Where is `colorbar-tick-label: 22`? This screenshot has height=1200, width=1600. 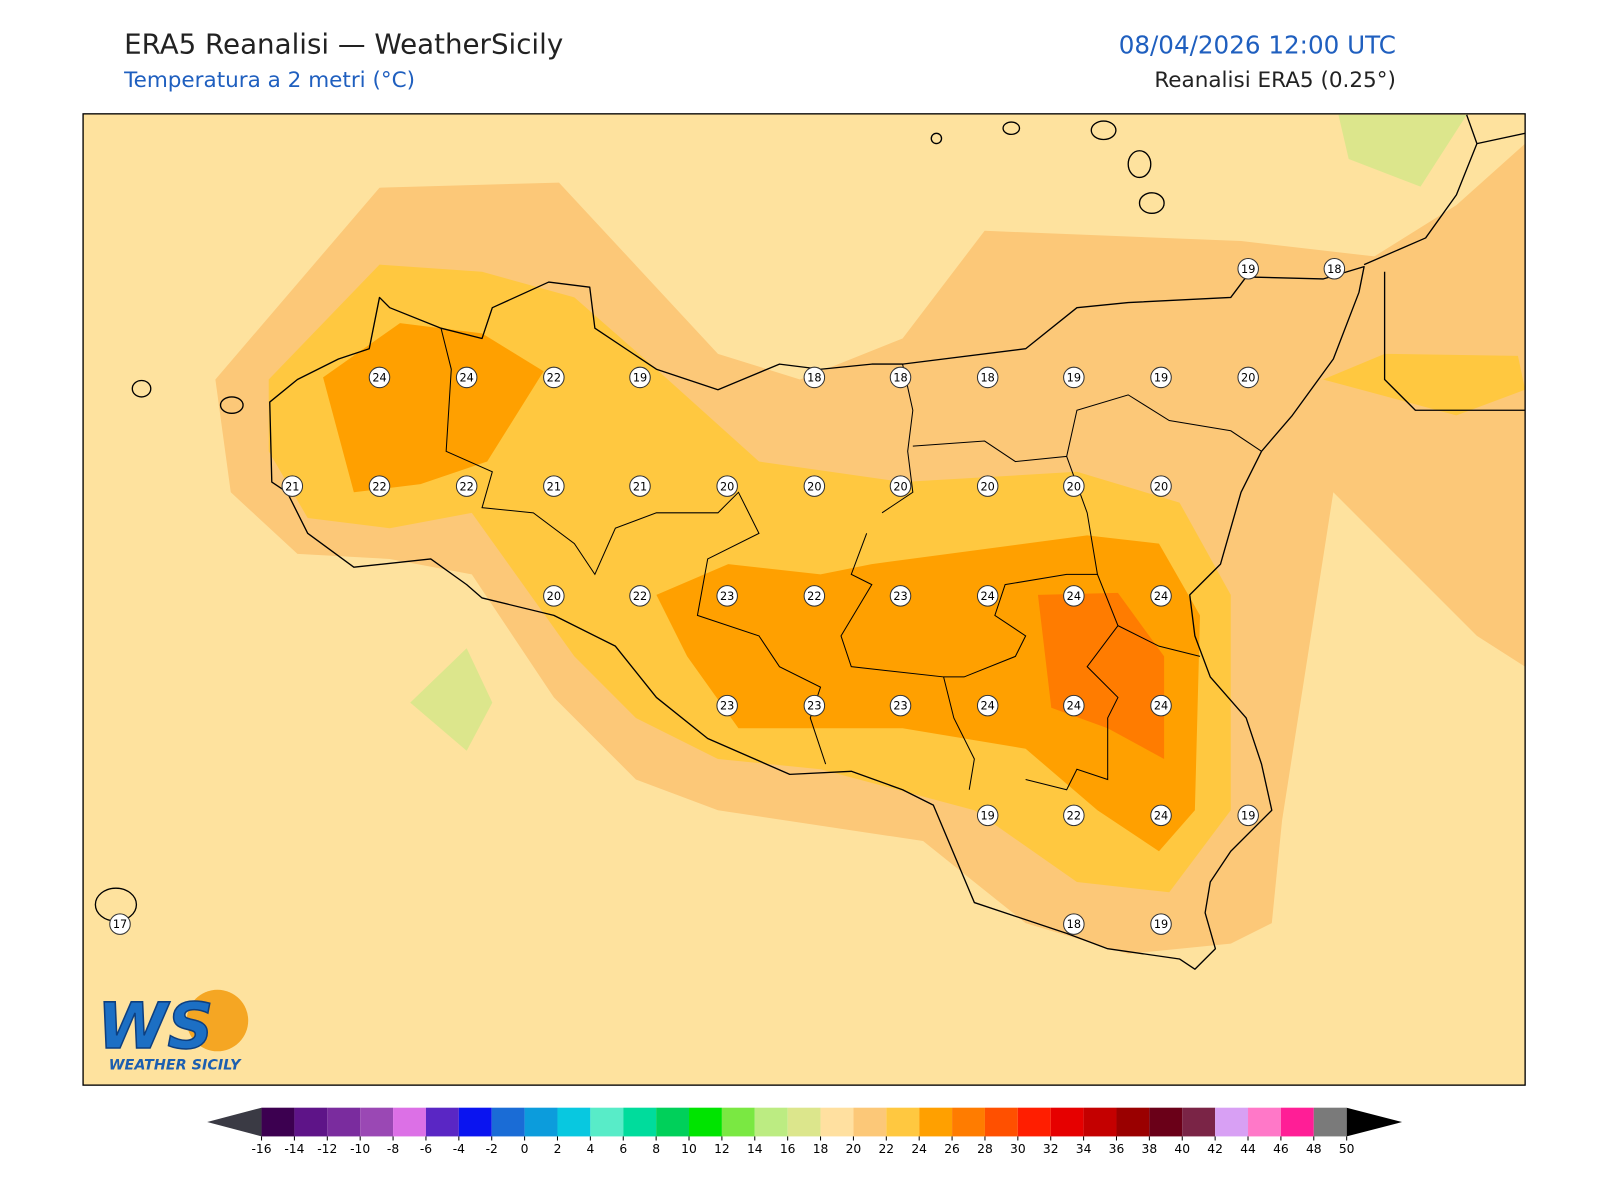 colorbar-tick-label: 22 is located at coordinates (886, 1149).